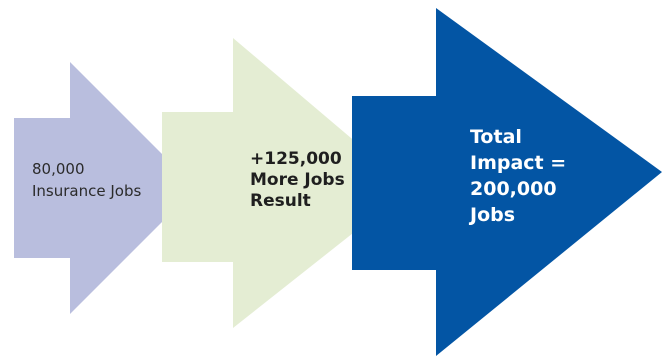  I want to click on total-impact-line-1: Total, so click(518, 137).